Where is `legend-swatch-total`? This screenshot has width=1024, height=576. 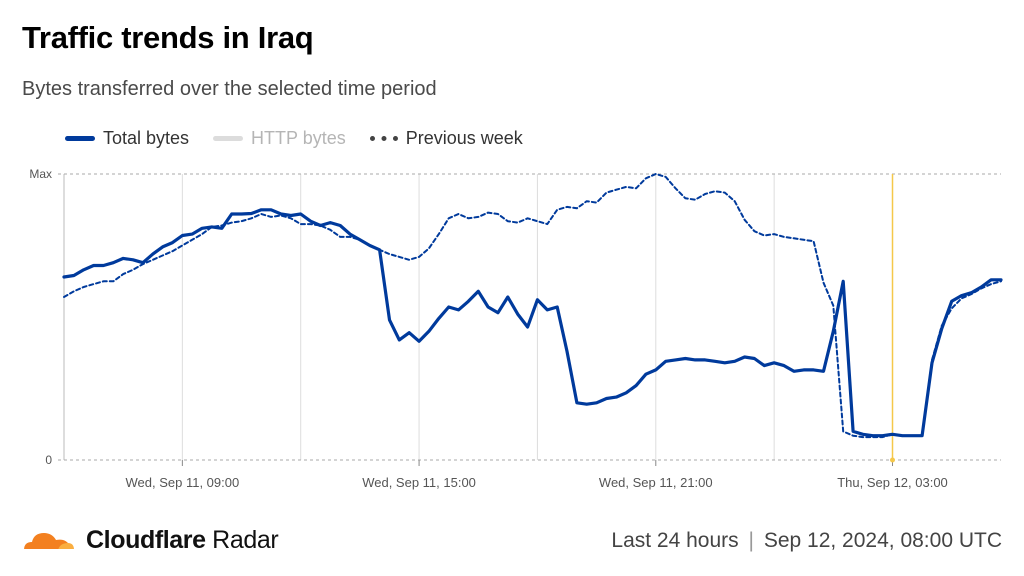 legend-swatch-total is located at coordinates (80, 138).